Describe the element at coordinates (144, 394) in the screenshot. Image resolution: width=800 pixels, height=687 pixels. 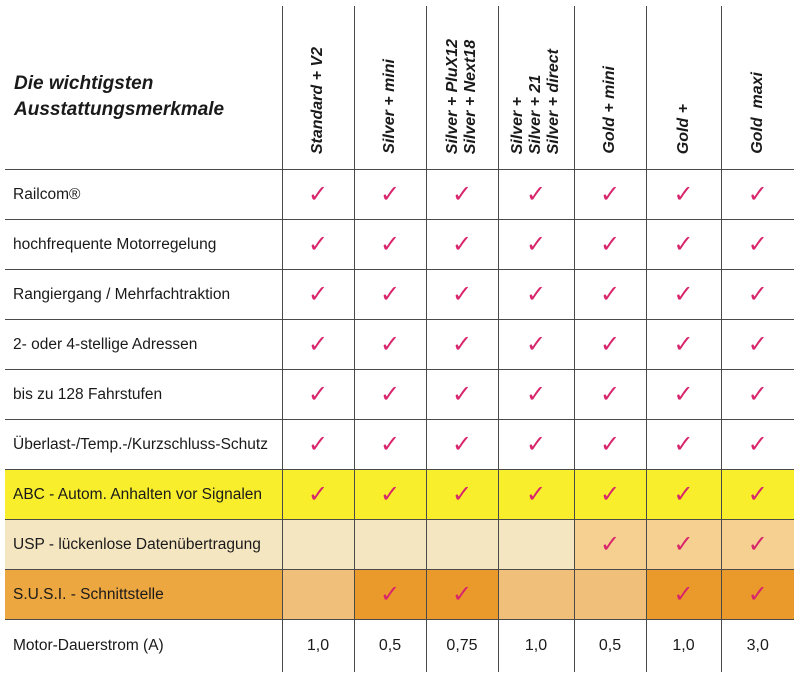
I see `feature-label: bis zu 128 Fahrstufen` at that location.